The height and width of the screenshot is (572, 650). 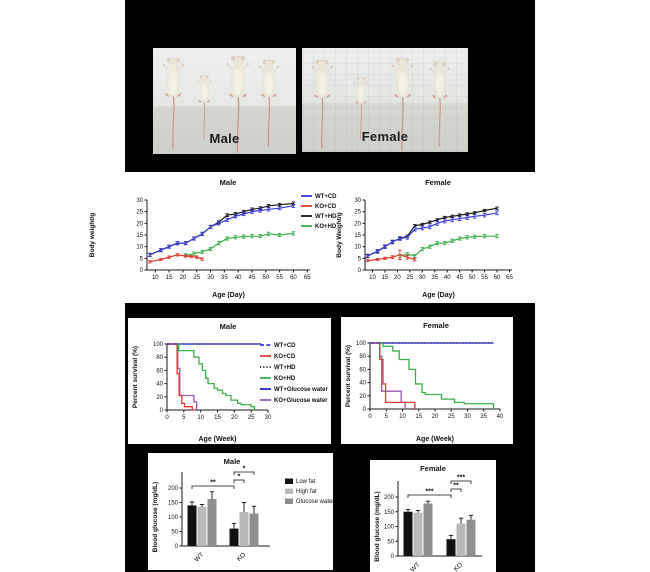 What do you see at coordinates (339, 234) in the screenshot?
I see `svg-text: Body Weight/g` at bounding box center [339, 234].